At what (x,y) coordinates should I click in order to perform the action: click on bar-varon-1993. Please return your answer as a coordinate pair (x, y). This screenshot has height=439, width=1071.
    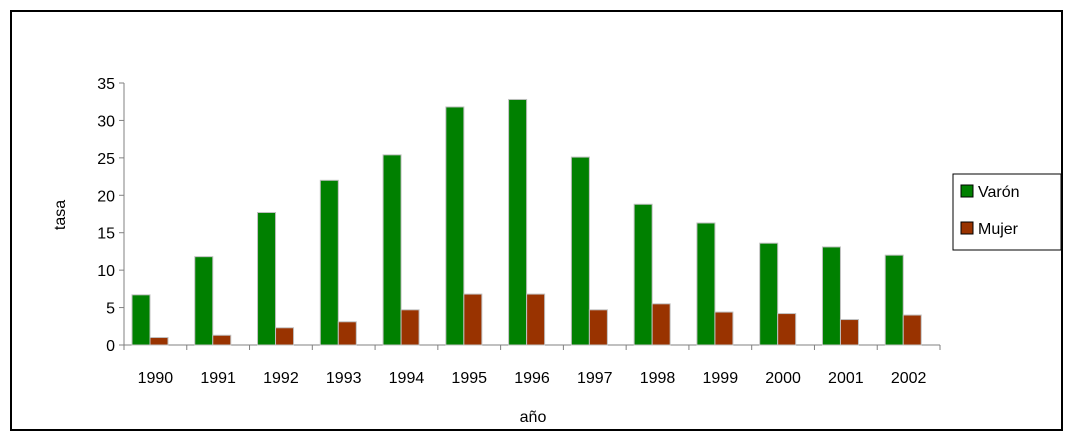
    Looking at the image, I should click on (329, 262).